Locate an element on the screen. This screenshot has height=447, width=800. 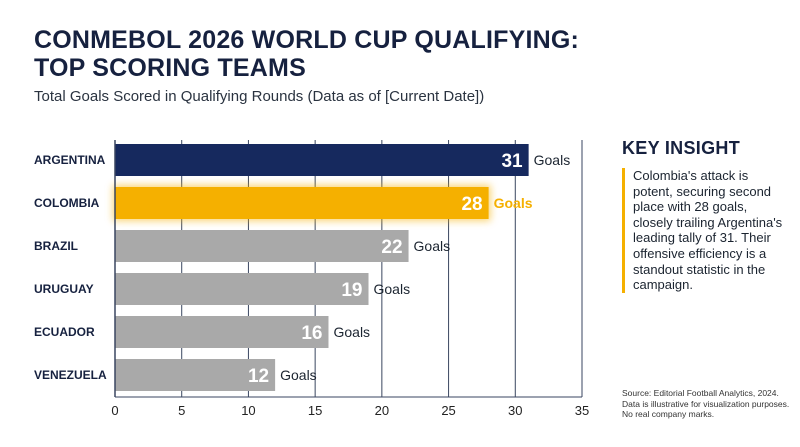
insight-title: KEY INSIGHT is located at coordinates (681, 148).